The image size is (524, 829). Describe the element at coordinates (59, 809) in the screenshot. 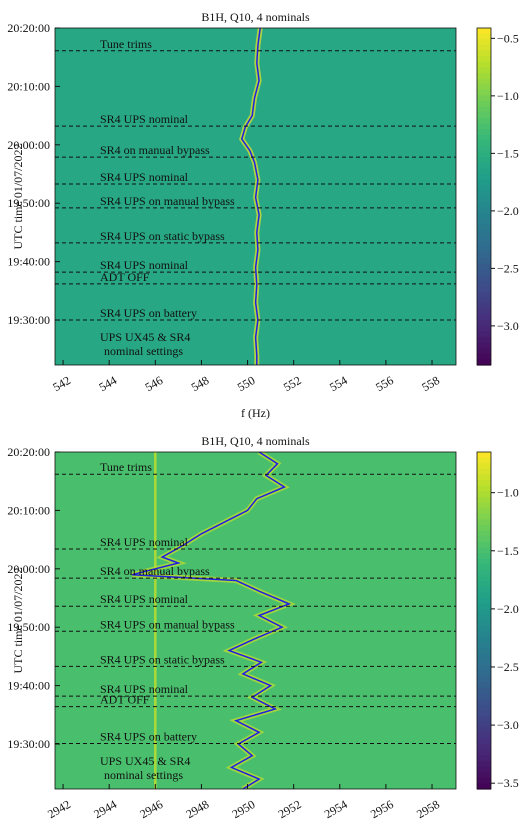

I see `x-tick-label: 2942` at that location.